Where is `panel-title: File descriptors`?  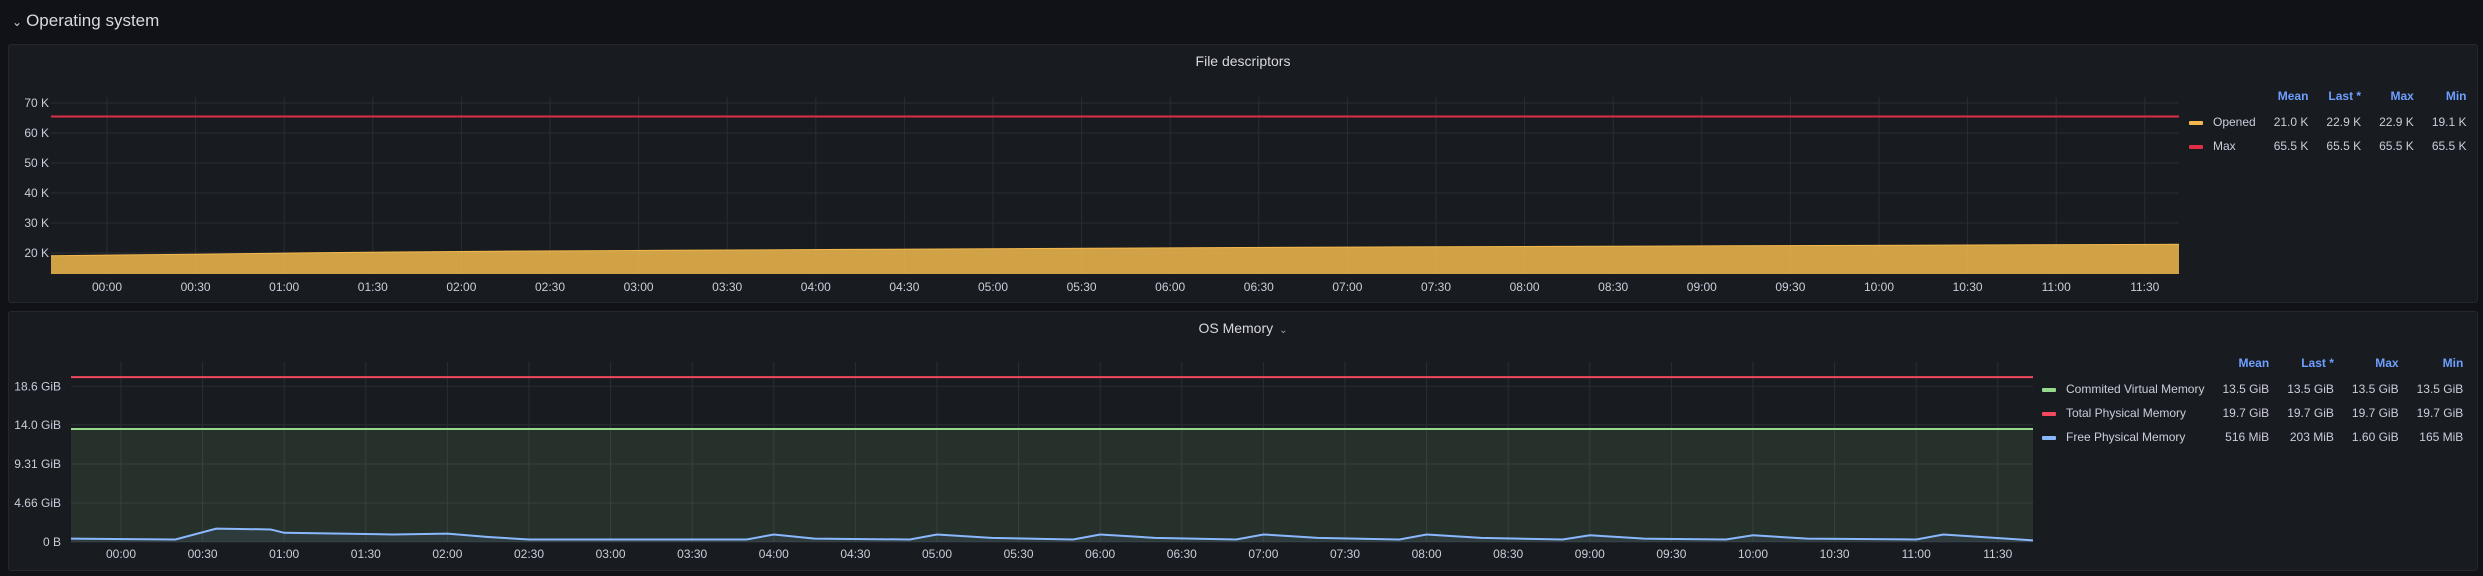
panel-title: File descriptors is located at coordinates (1243, 61).